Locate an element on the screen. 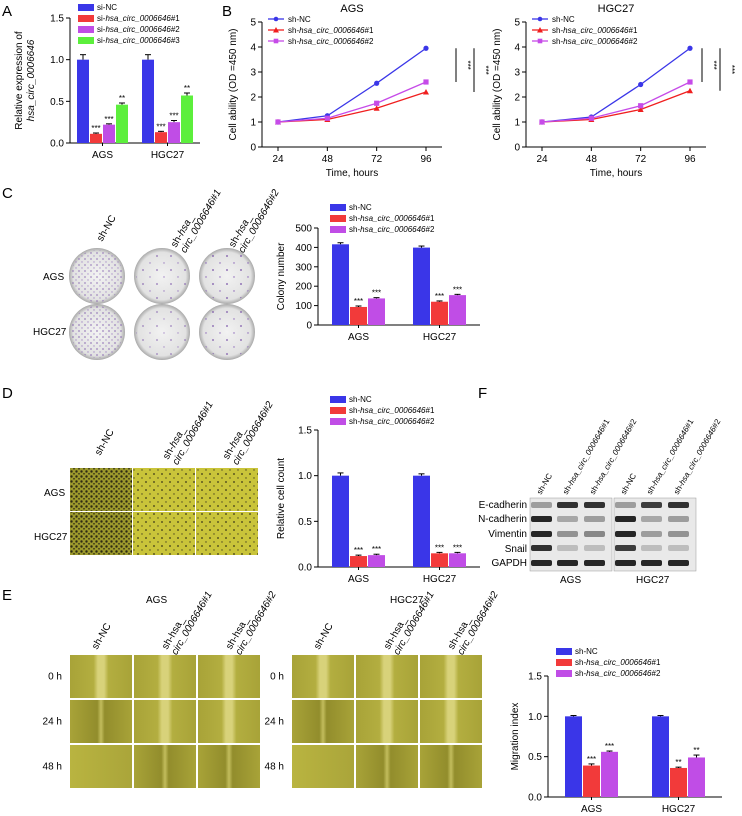 The height and width of the screenshot is (816, 742). y-tick-label: 0 is located at coordinates (517, 148).